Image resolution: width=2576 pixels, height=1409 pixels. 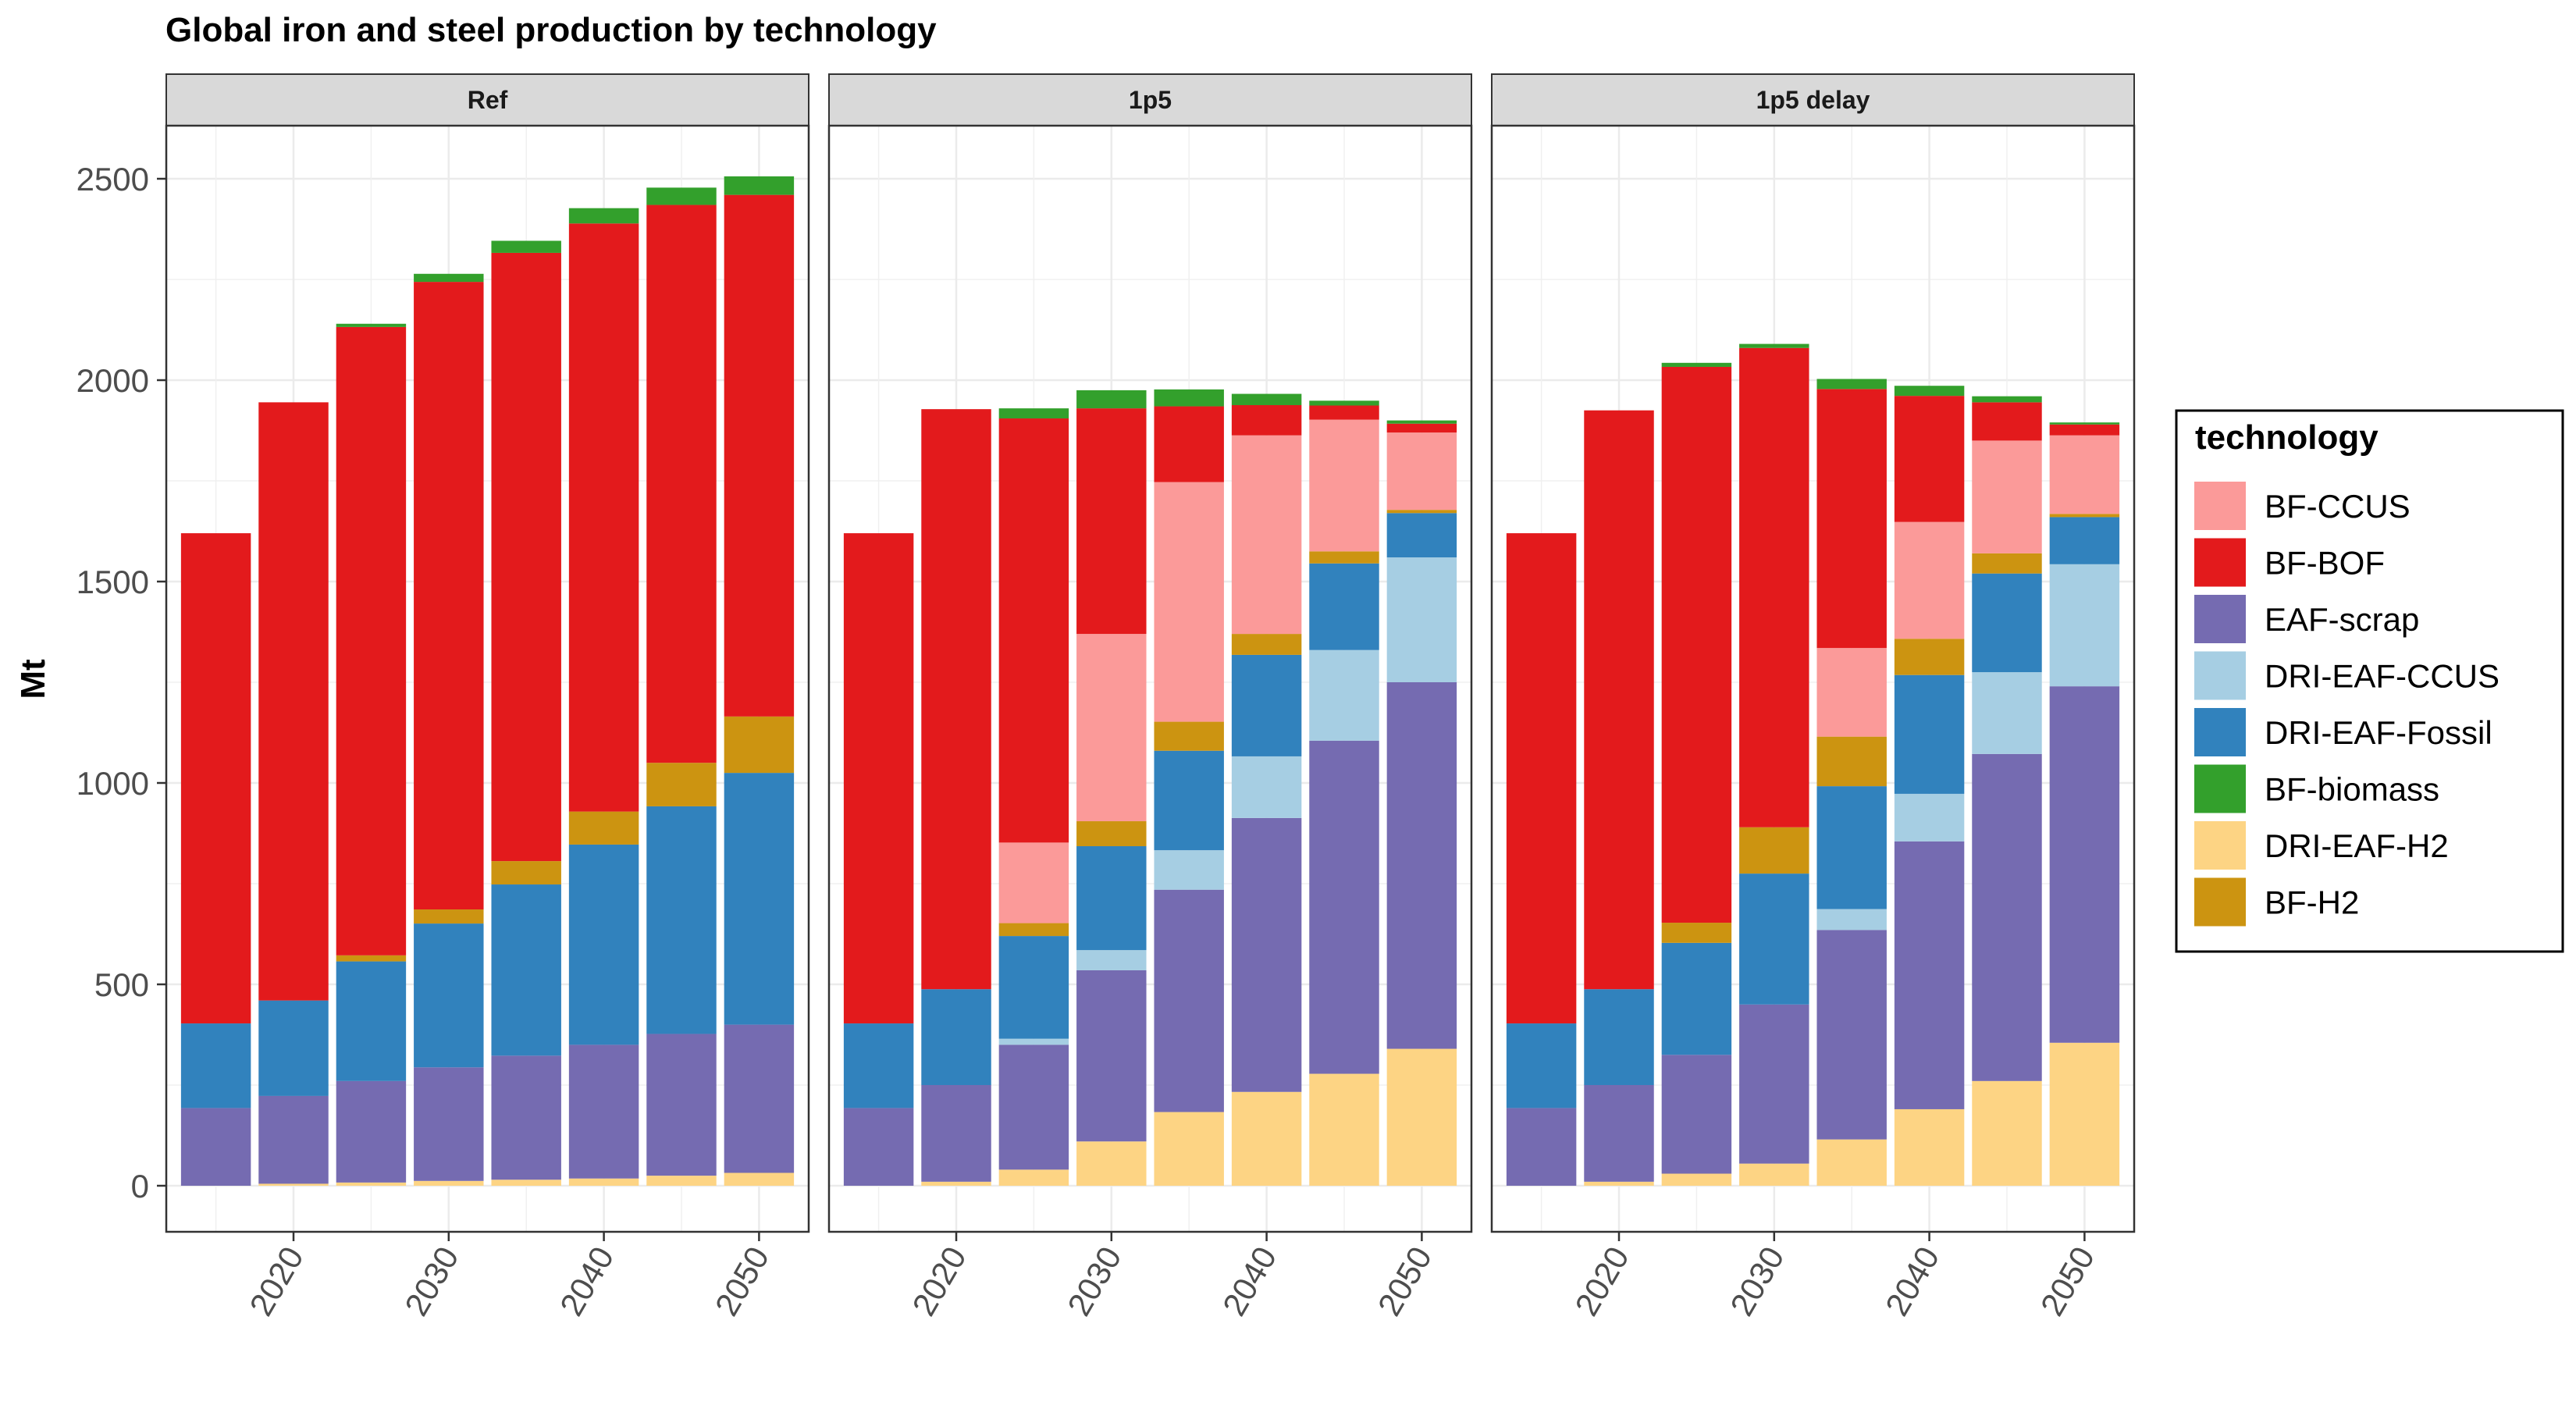 What do you see at coordinates (878, 1147) in the screenshot?
I see `bar-eaf-scrap-2015` at bounding box center [878, 1147].